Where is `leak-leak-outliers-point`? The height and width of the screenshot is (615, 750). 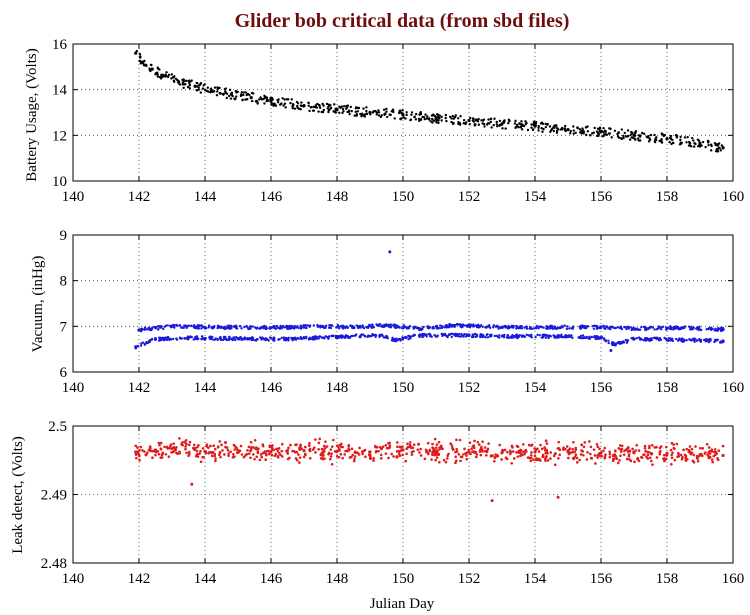
leak-leak-outliers-point is located at coordinates (192, 484).